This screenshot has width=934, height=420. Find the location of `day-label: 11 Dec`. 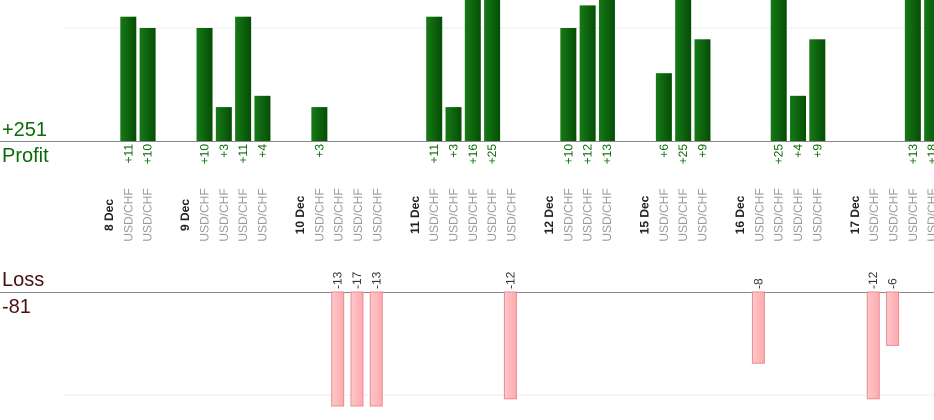

day-label: 11 Dec is located at coordinates (415, 215).